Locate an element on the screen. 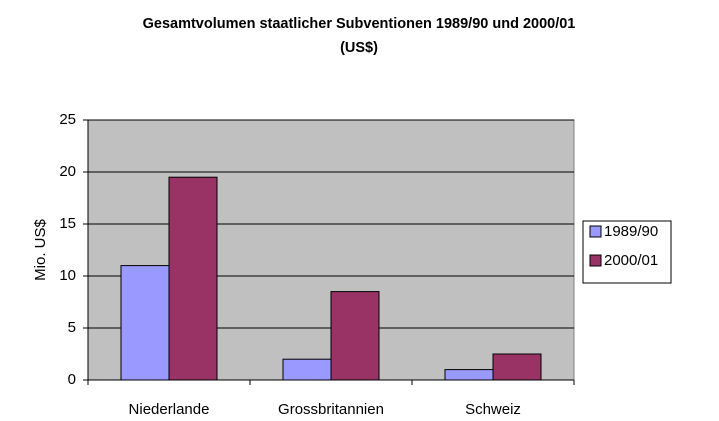  y-tick-label: 25 is located at coordinates (67, 119).